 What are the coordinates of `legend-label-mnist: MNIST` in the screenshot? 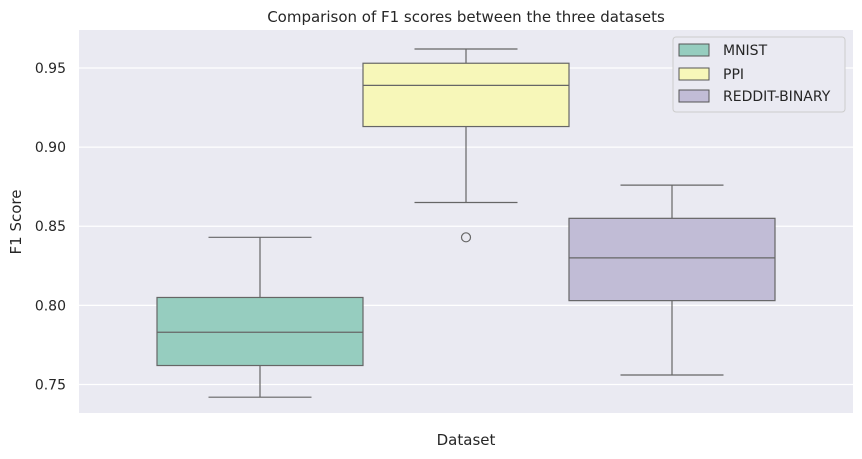 It's located at (745, 51).